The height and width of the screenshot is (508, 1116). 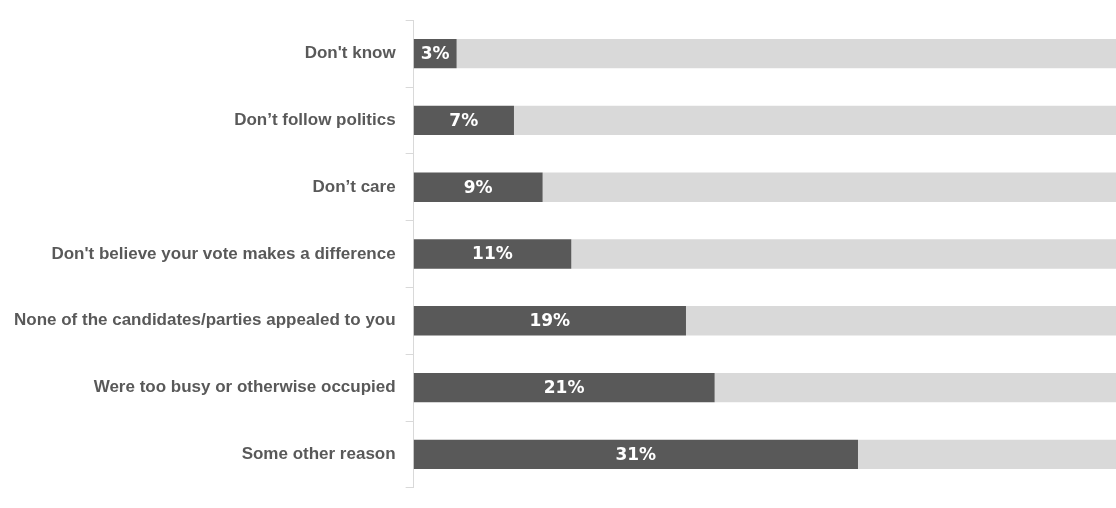 I want to click on y-tick-label: Don’t care, so click(x=354, y=186).